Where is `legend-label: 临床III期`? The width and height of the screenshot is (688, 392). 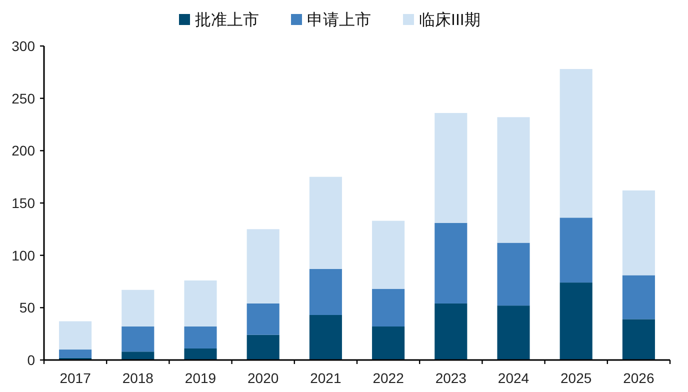
legend-label: 临床III期 is located at coordinates (449, 20).